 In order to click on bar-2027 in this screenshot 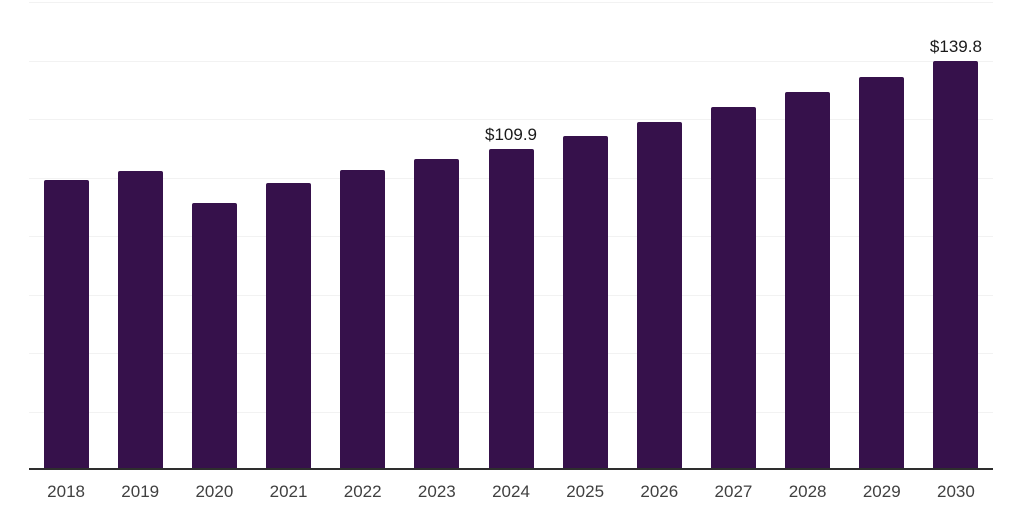, I will do `click(733, 288)`.